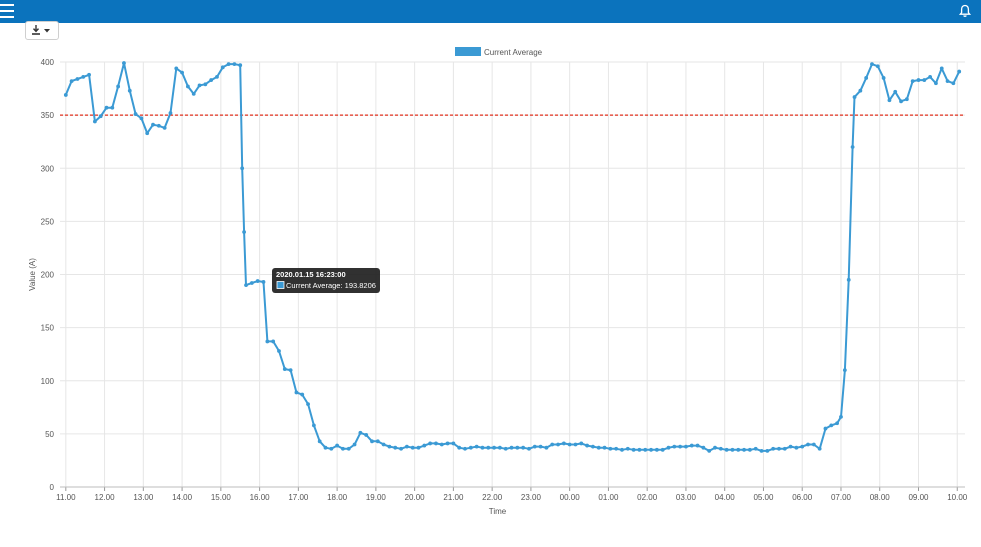  What do you see at coordinates (513, 52) in the screenshot?
I see `legend-label: Current Average` at bounding box center [513, 52].